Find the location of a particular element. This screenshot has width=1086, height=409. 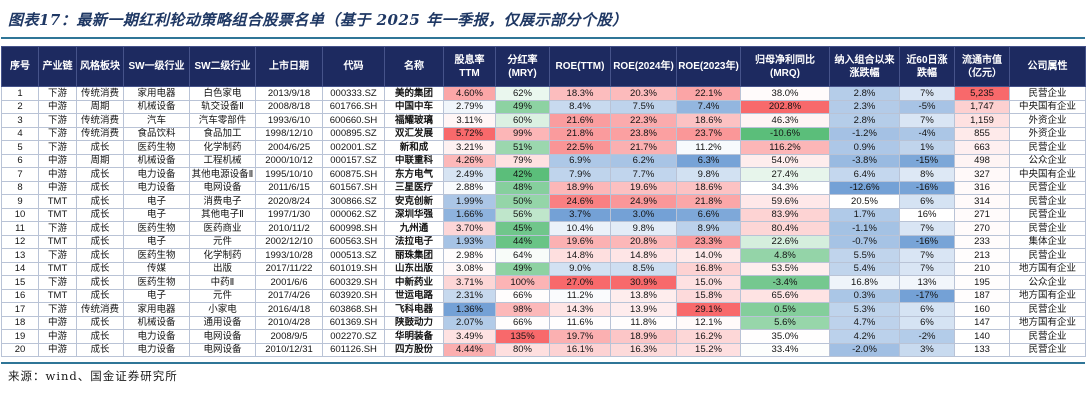

cell-payout-ratio-mry: 51% is located at coordinates (522, 147).